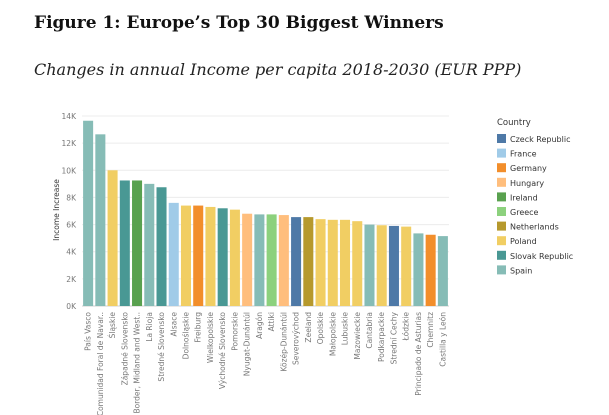  What do you see at coordinates (71, 279) in the screenshot?
I see `y-tick-label: 2K` at bounding box center [71, 279].